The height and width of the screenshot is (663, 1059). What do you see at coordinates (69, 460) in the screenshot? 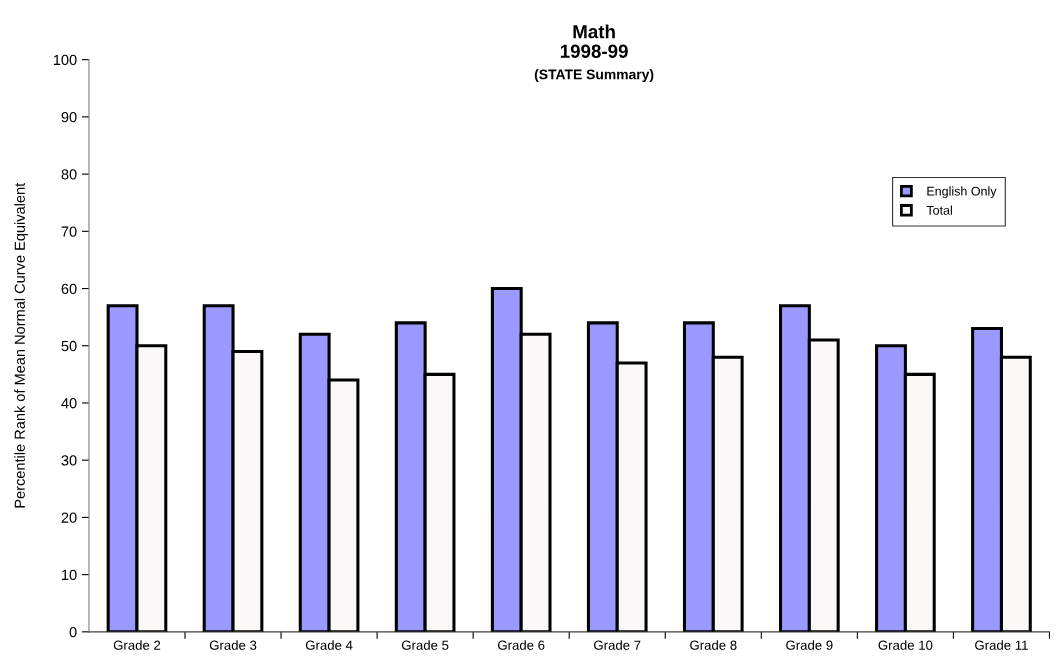
I see `y-tick-label: 30` at bounding box center [69, 460].